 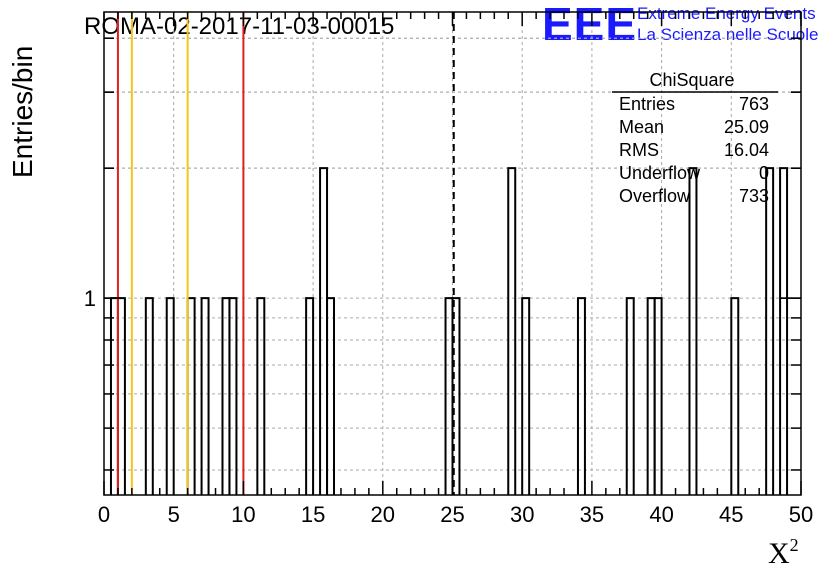 I want to click on x-tick-label: 45, so click(x=731, y=514).